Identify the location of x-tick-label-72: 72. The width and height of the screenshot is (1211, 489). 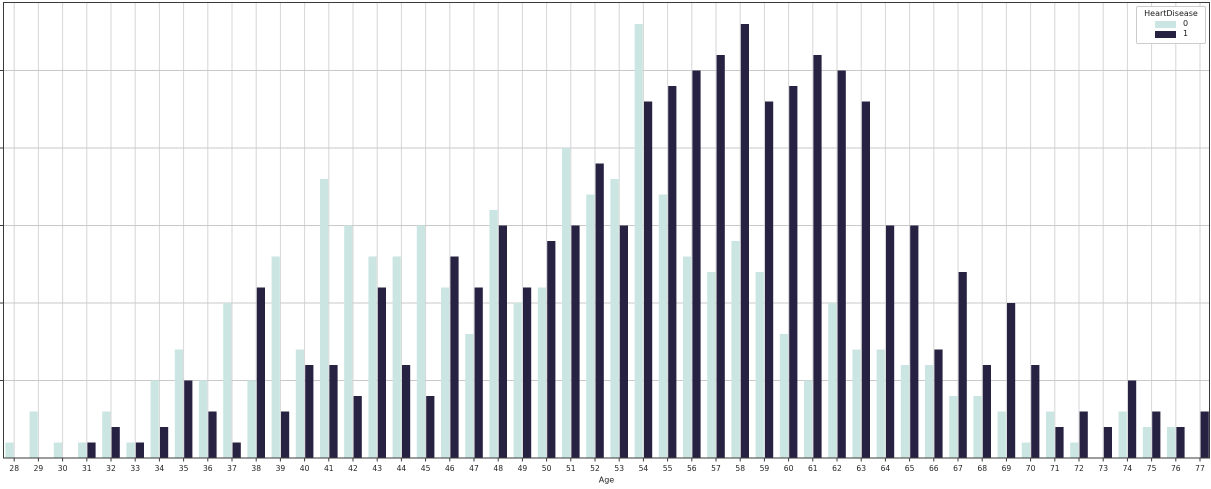
(1079, 468).